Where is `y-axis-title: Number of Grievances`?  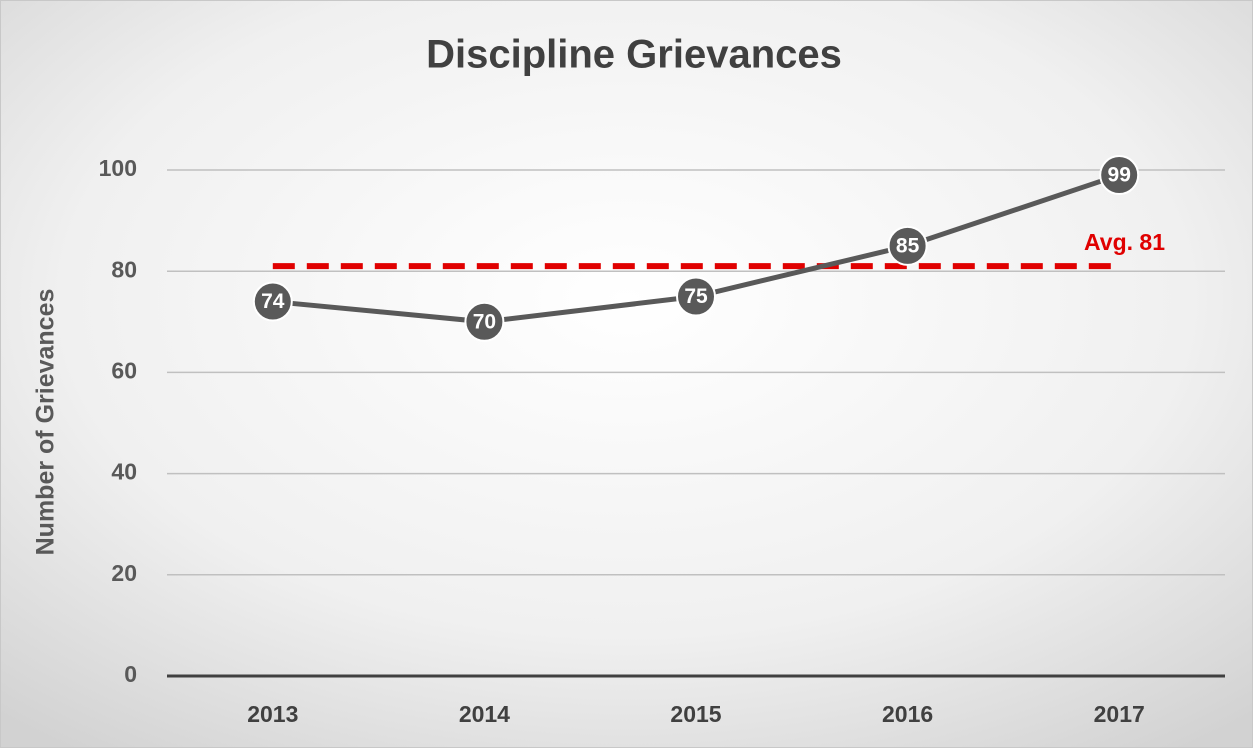
y-axis-title: Number of Grievances is located at coordinates (46, 422).